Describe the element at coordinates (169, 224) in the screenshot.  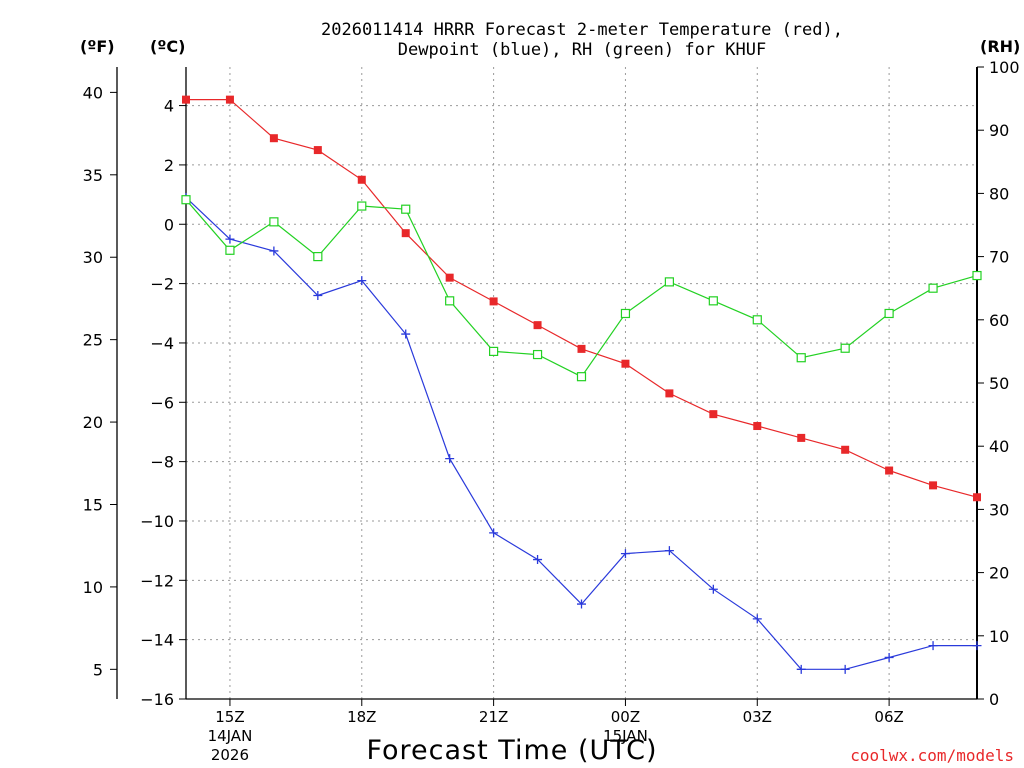
I see `celsius-tick-label: 0` at that location.